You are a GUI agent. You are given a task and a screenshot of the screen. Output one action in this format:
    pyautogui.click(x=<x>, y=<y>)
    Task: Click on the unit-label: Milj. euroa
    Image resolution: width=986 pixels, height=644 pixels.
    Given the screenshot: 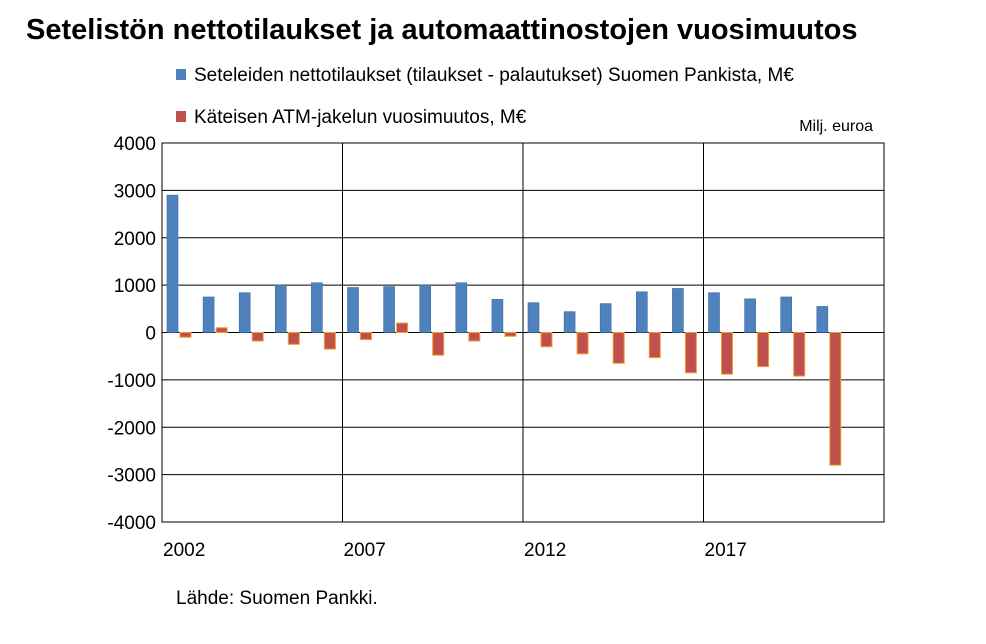 What is the action you would take?
    pyautogui.click(x=836, y=126)
    